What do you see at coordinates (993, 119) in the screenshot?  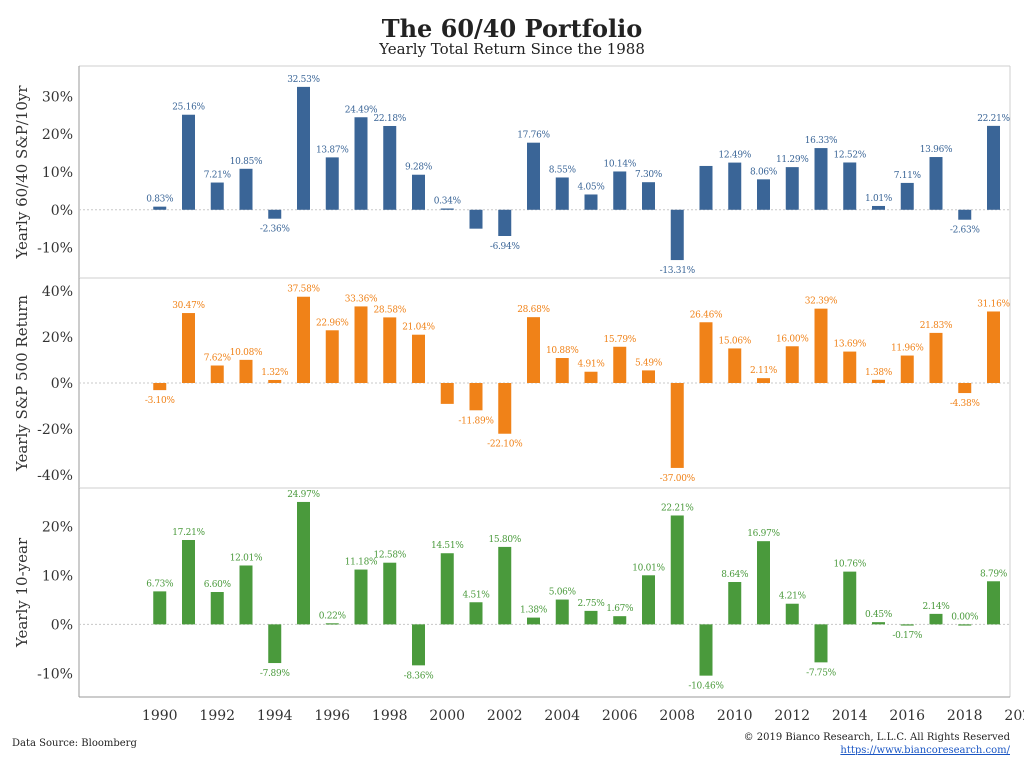 I see `data-label-2019: 22.21%` at bounding box center [993, 119].